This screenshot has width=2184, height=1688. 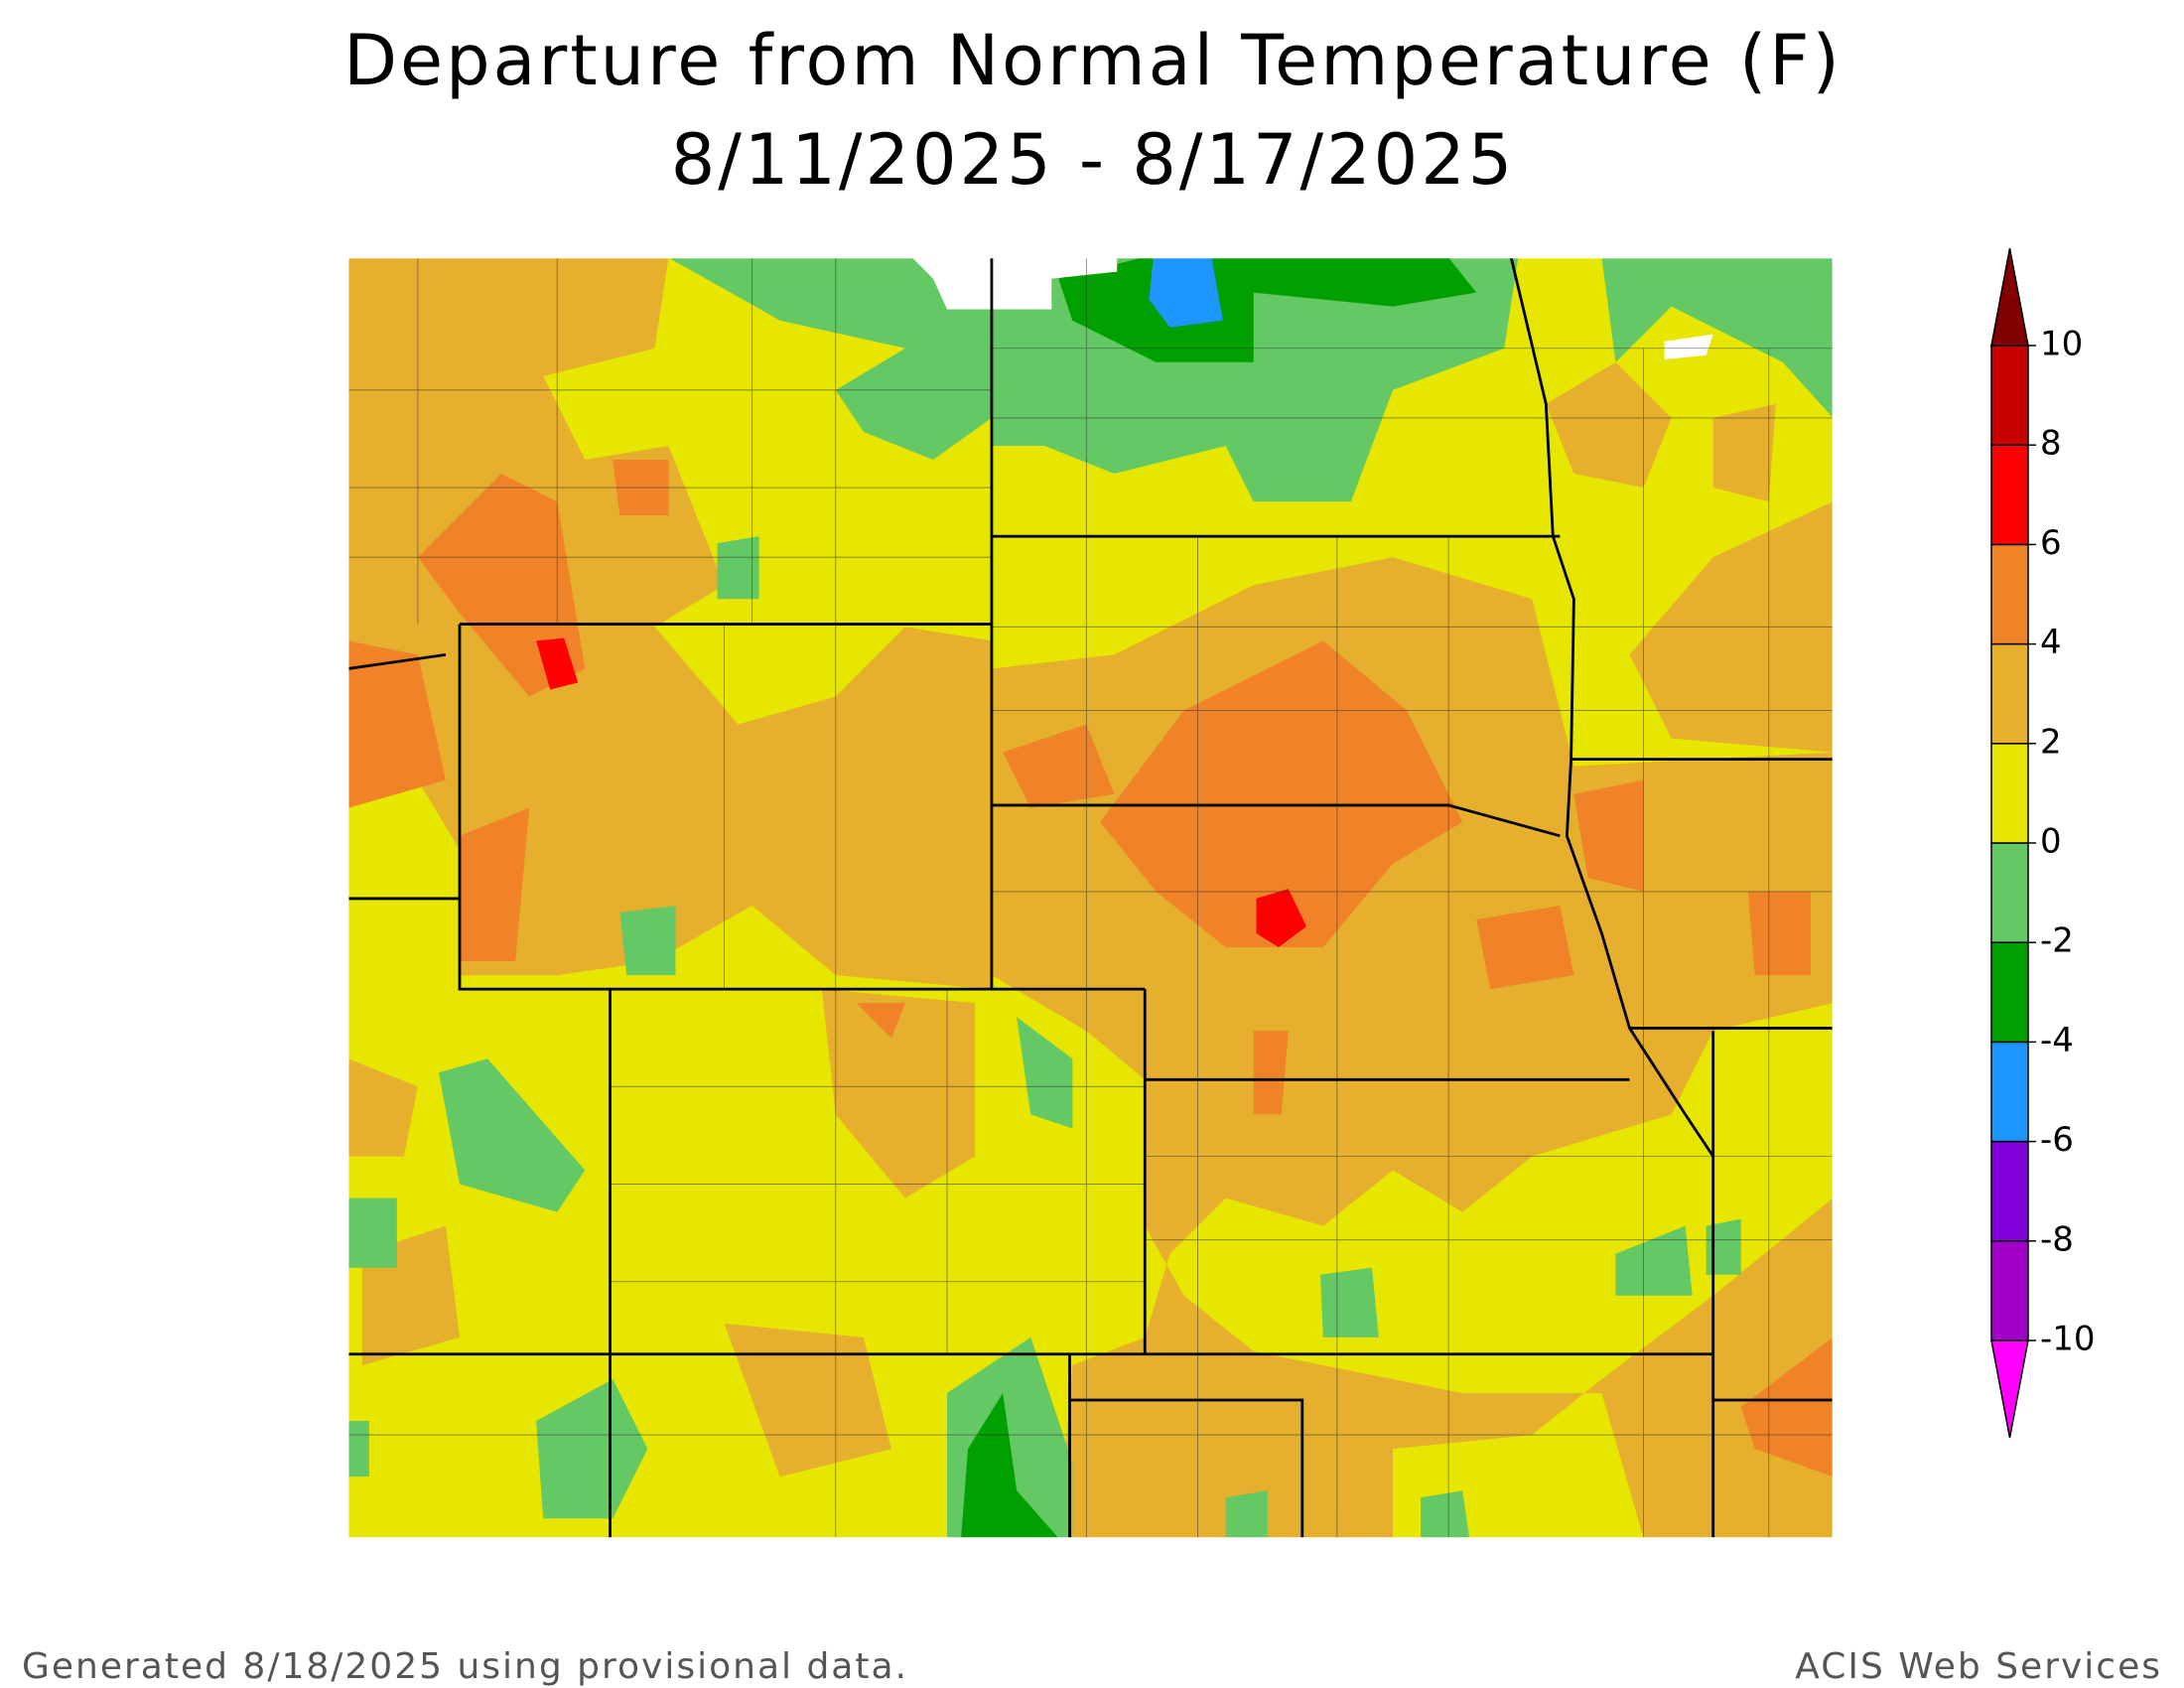 I want to click on colorbar-label: -4, so click(x=2057, y=1040).